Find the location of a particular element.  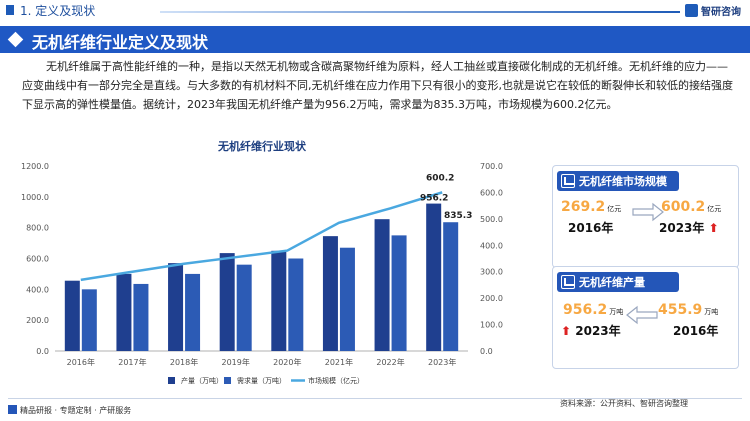

section-title: 1. 定义及现状 is located at coordinates (58, 11).